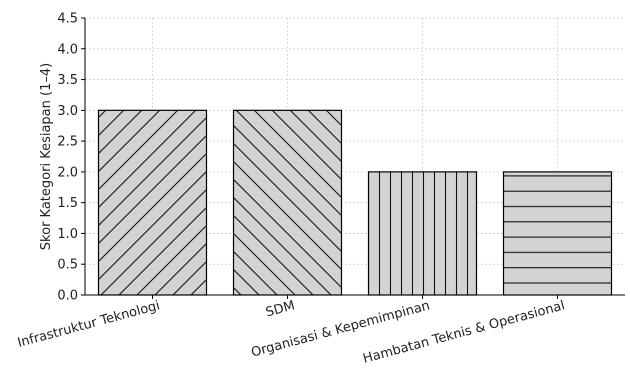 This screenshot has width=630, height=368. I want to click on y-tick-label: 3.0, so click(67, 111).